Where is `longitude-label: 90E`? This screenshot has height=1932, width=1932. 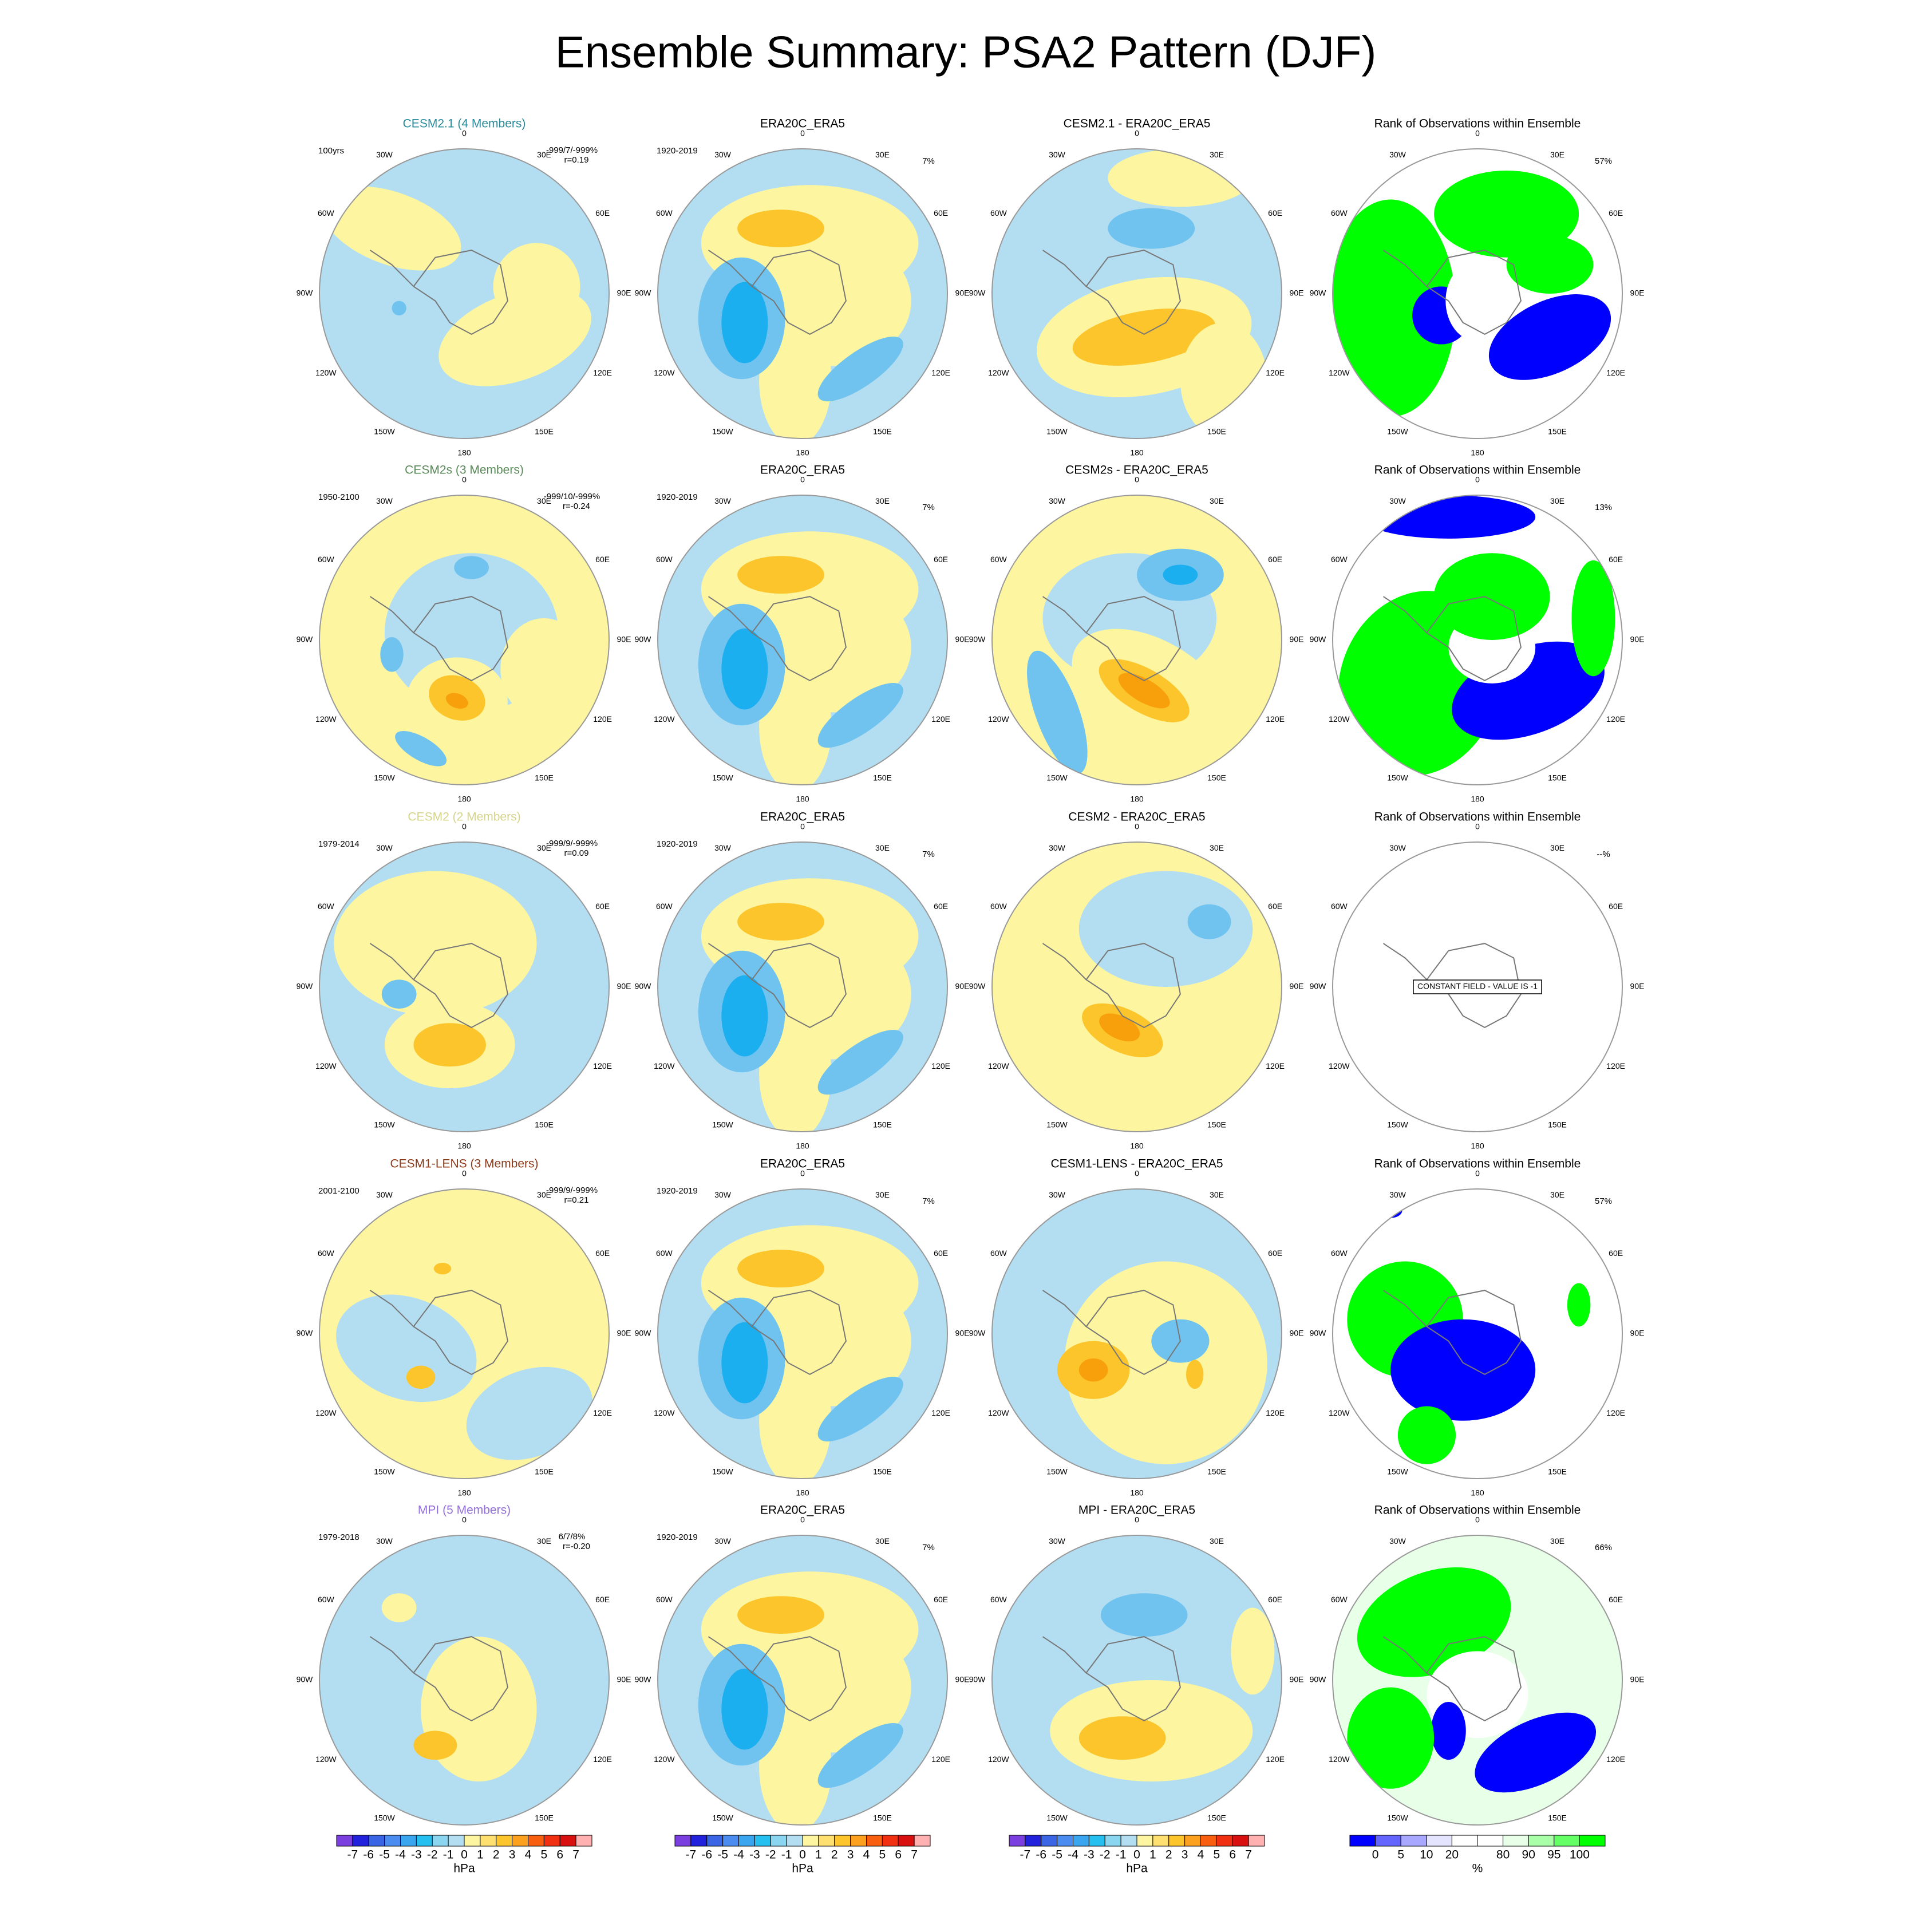
longitude-label: 90E is located at coordinates (624, 639).